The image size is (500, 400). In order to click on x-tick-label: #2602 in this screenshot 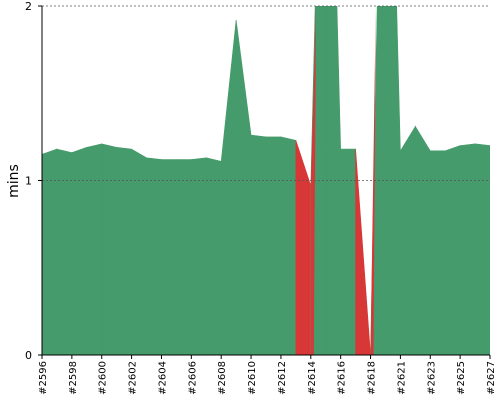, I will do `click(133, 378)`.